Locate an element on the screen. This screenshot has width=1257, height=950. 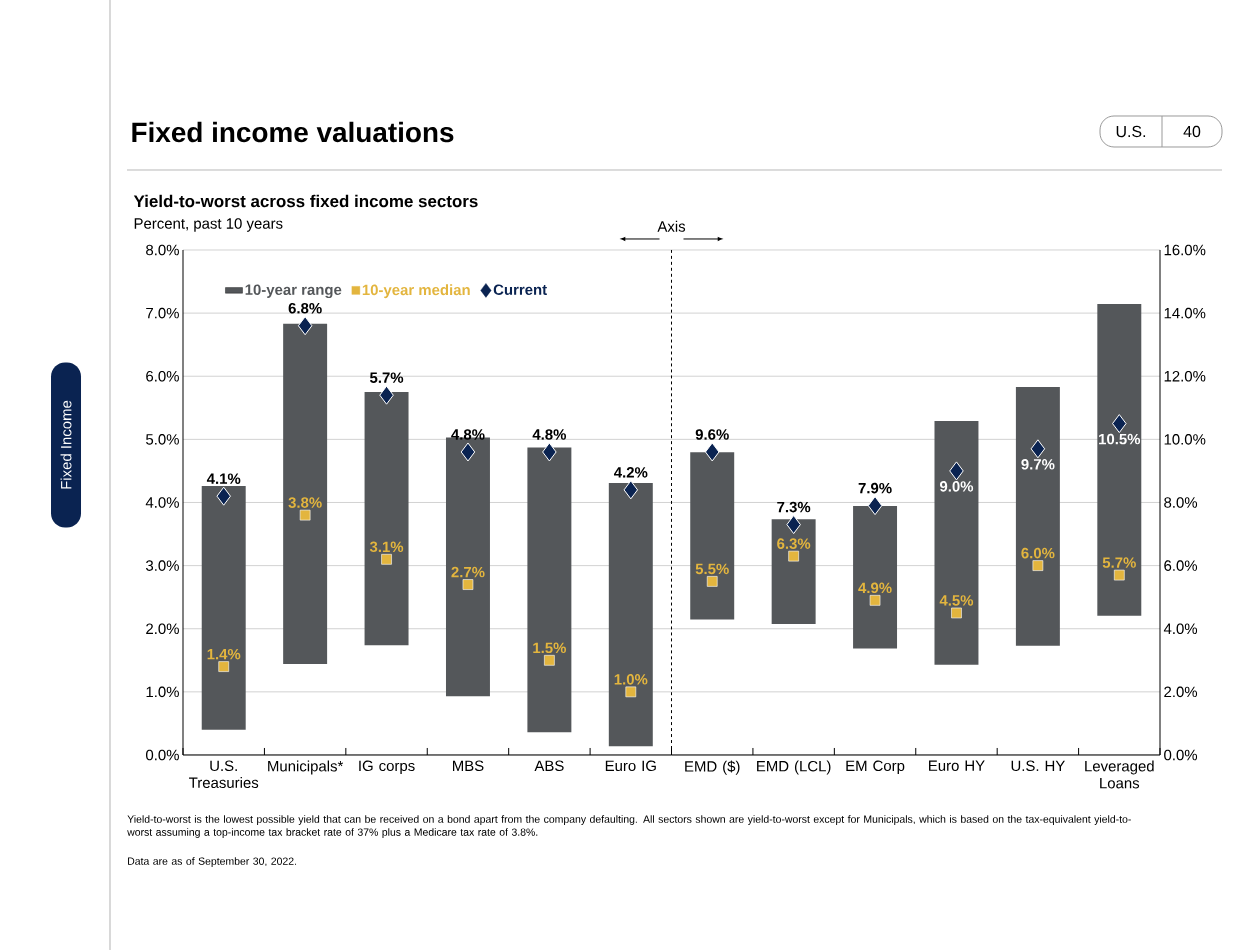
x-tick-label: EMD (LCL) is located at coordinates (794, 767).